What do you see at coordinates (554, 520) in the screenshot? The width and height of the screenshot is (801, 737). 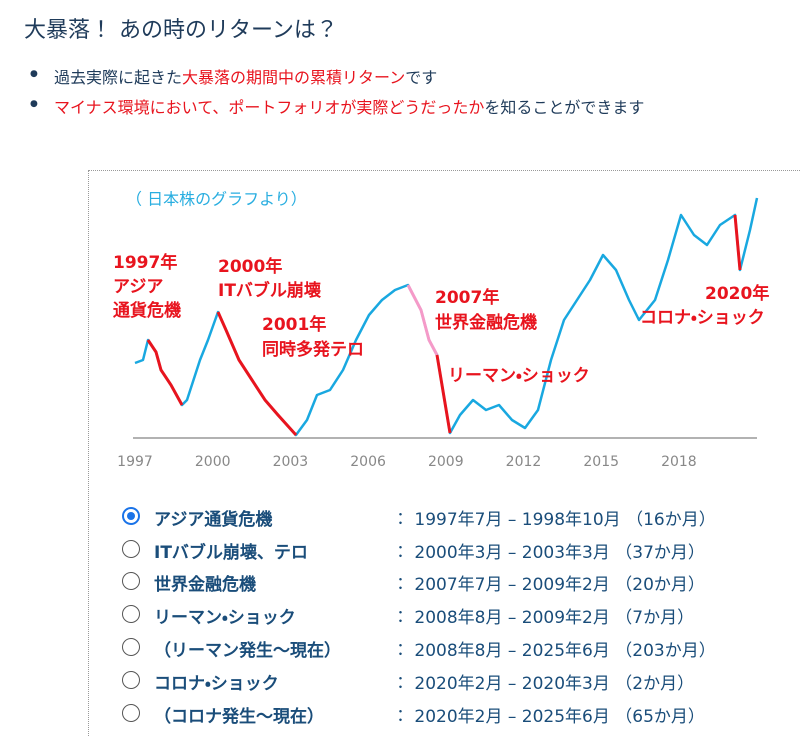 I see `option-period: ： 1997年7月 – 1998年10月 （16か月）` at bounding box center [554, 520].